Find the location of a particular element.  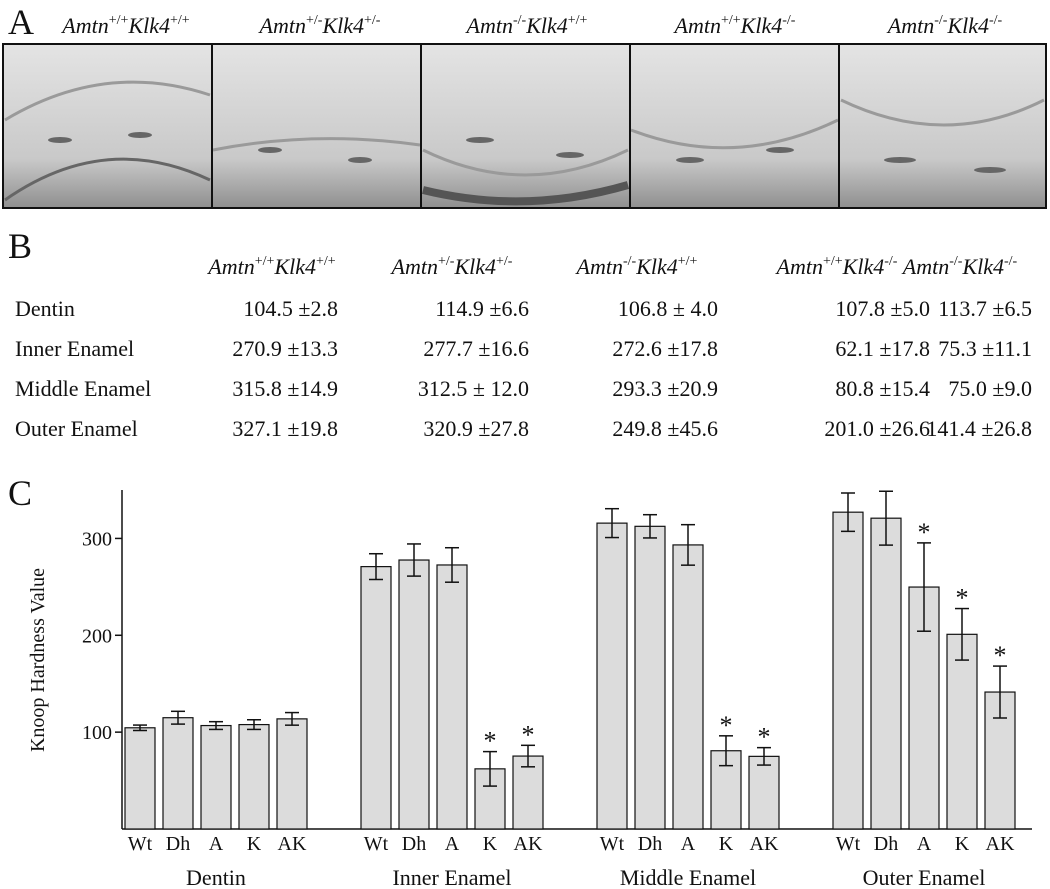

row-label: Dentin is located at coordinates (45, 308).